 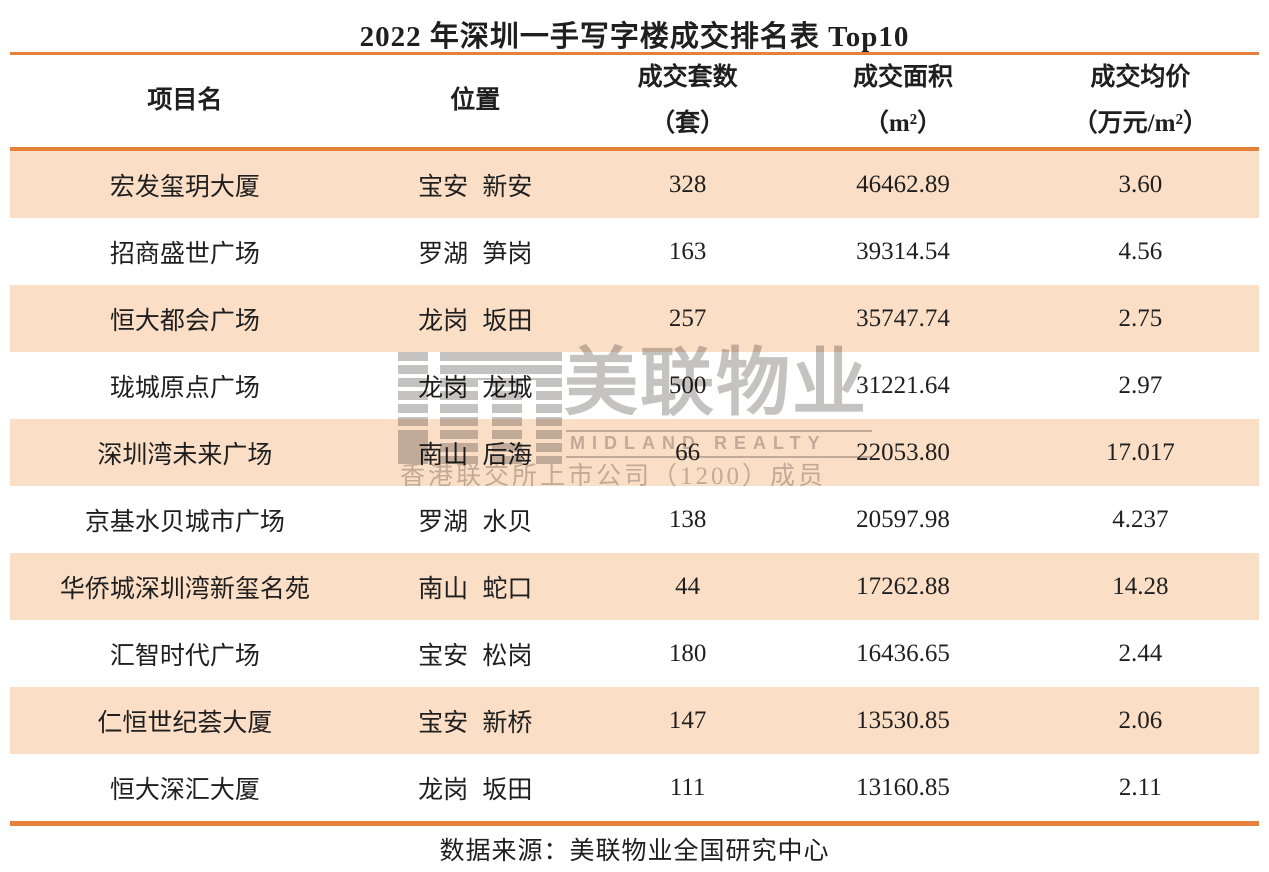 I want to click on column-header-label: 成交均价, so click(x=1140, y=77).